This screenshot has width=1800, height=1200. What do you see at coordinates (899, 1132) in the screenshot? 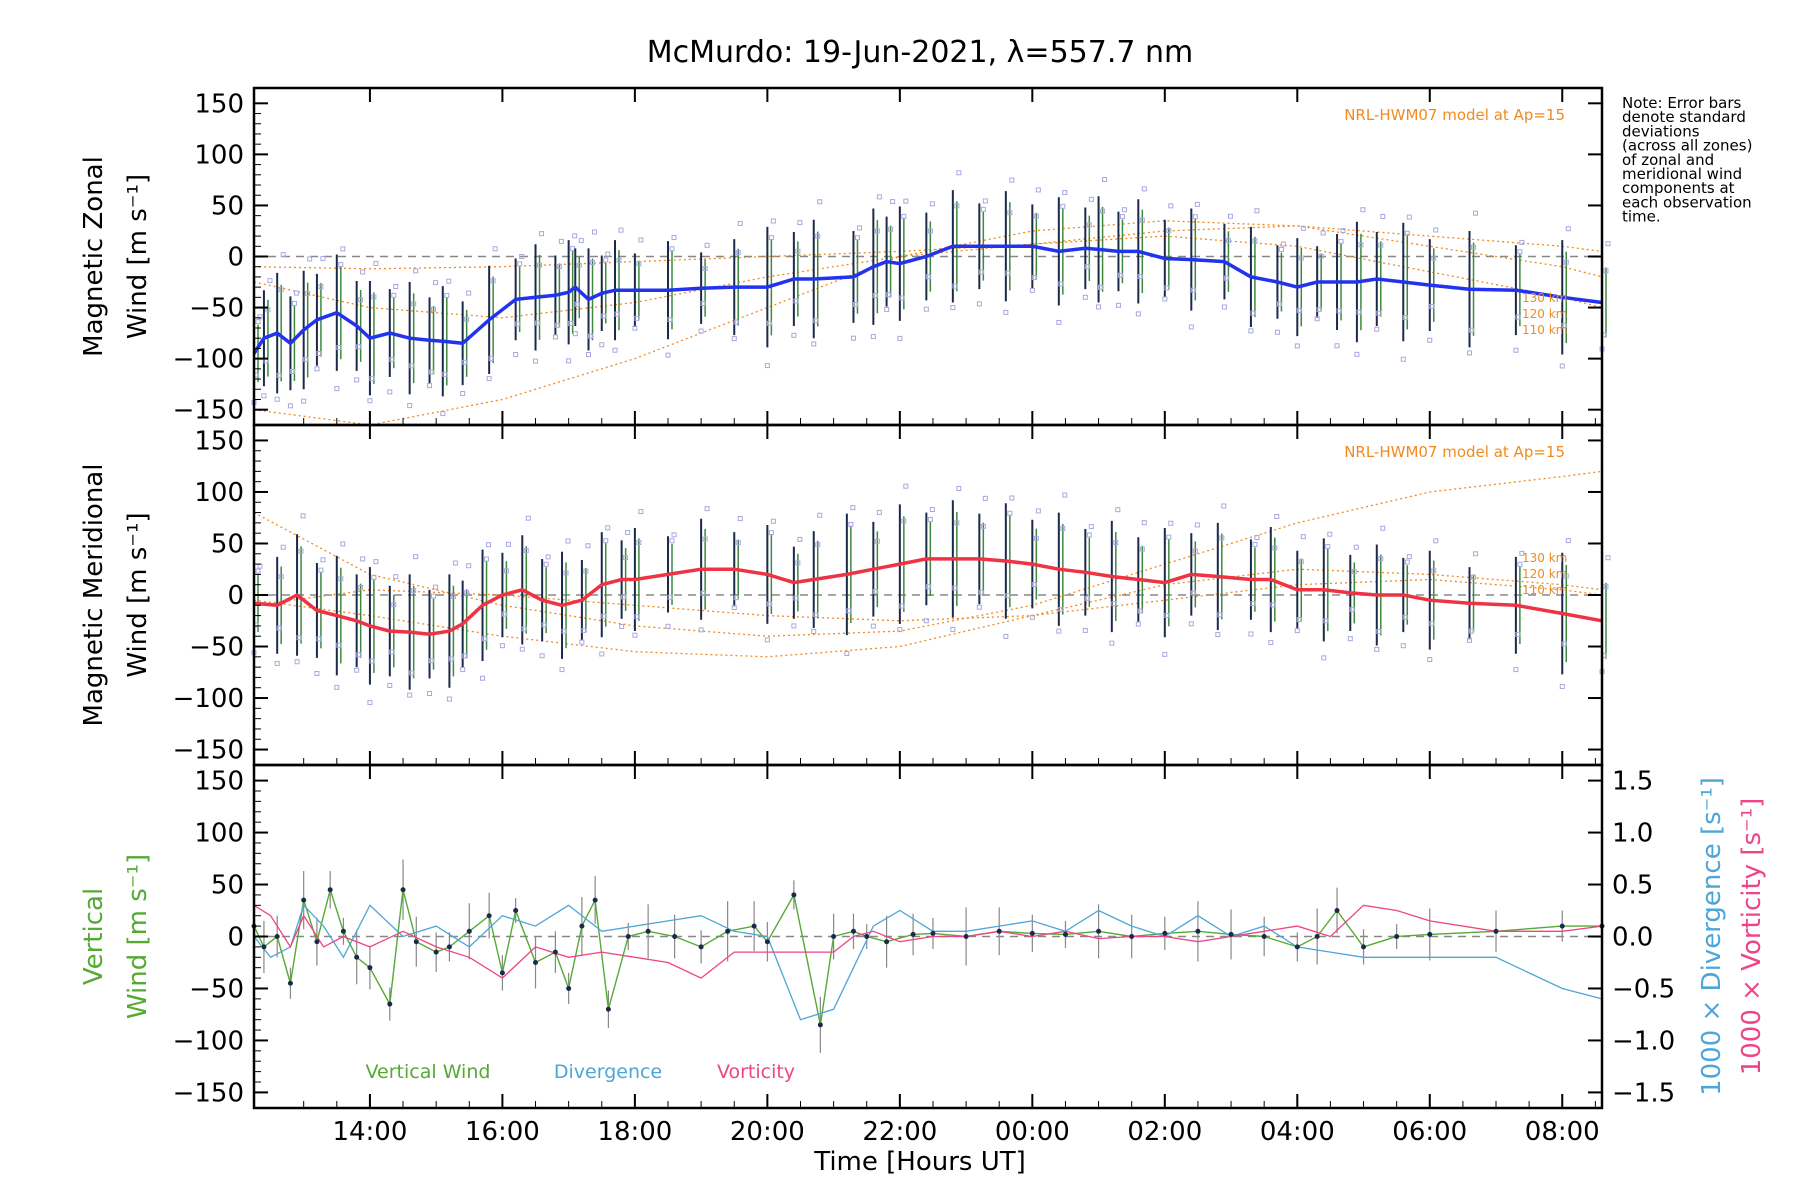
I see `x-tick-label: 22:00` at bounding box center [899, 1132].